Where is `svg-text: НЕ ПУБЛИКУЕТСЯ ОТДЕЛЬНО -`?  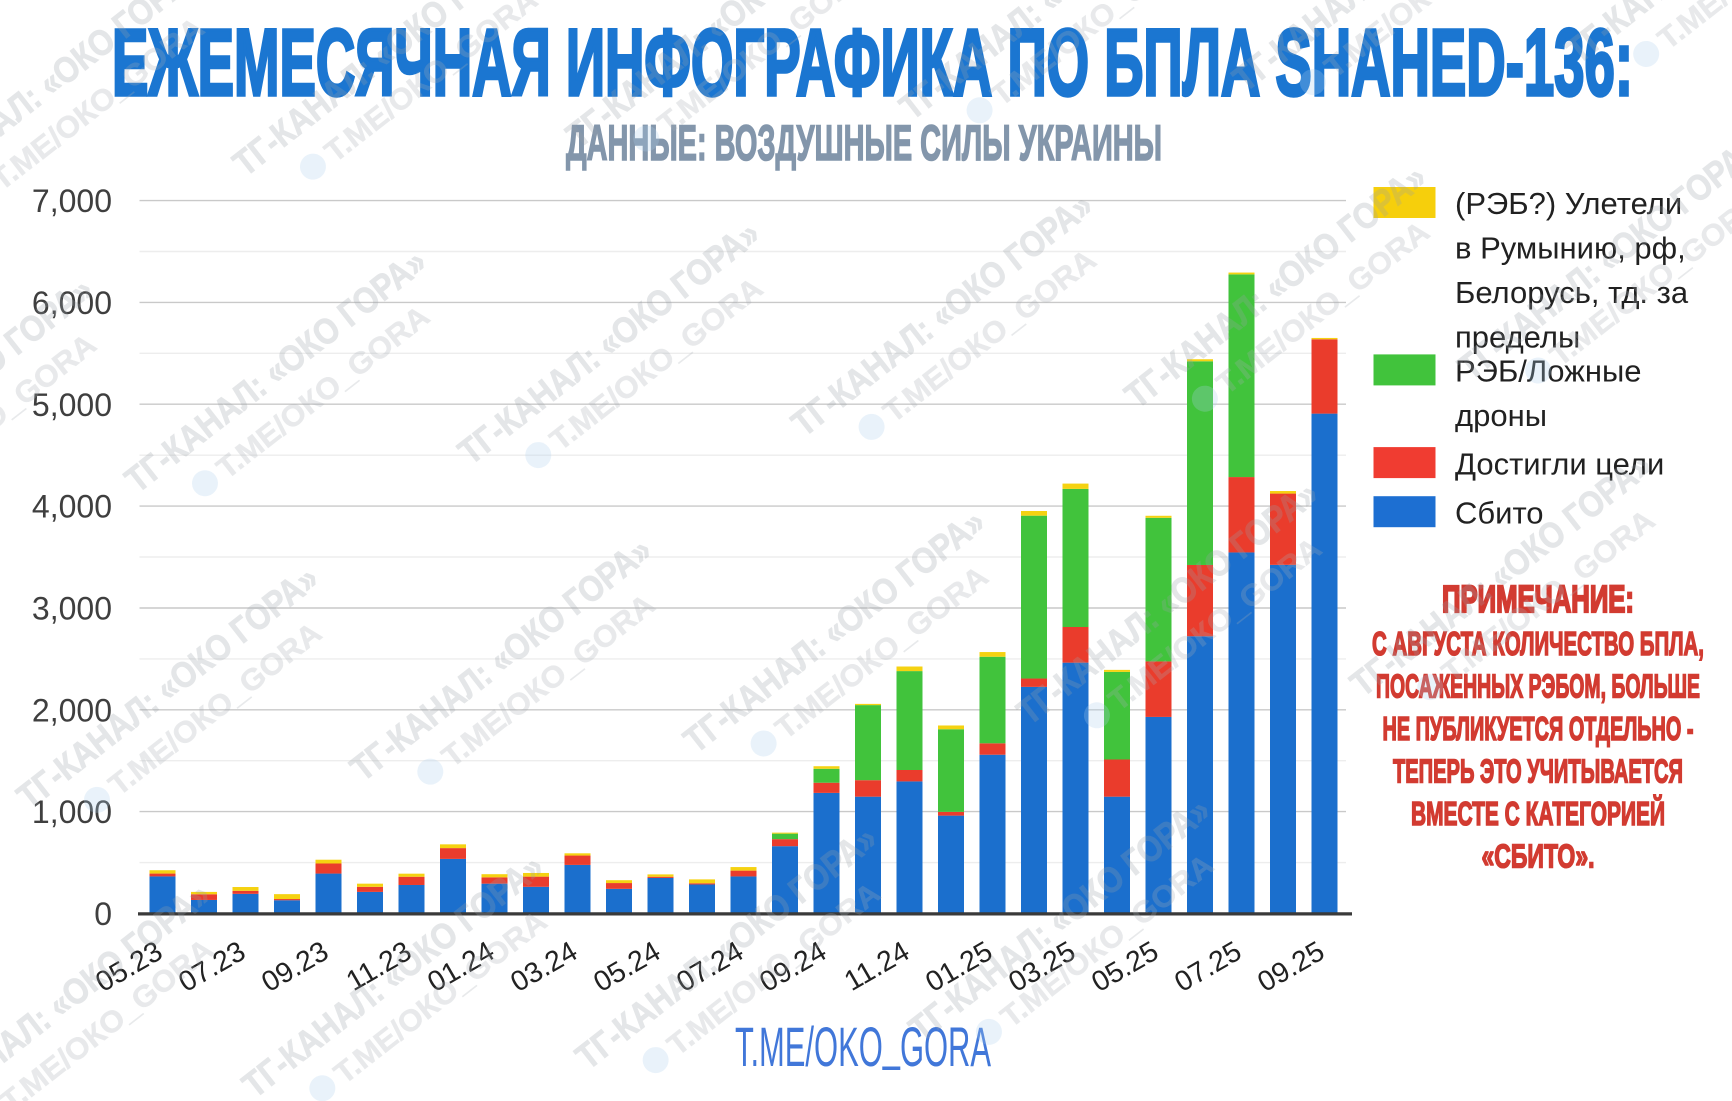
svg-text: НЕ ПУБЛИКУЕТСЯ ОТДЕЛЬНО - is located at coordinates (1538, 729).